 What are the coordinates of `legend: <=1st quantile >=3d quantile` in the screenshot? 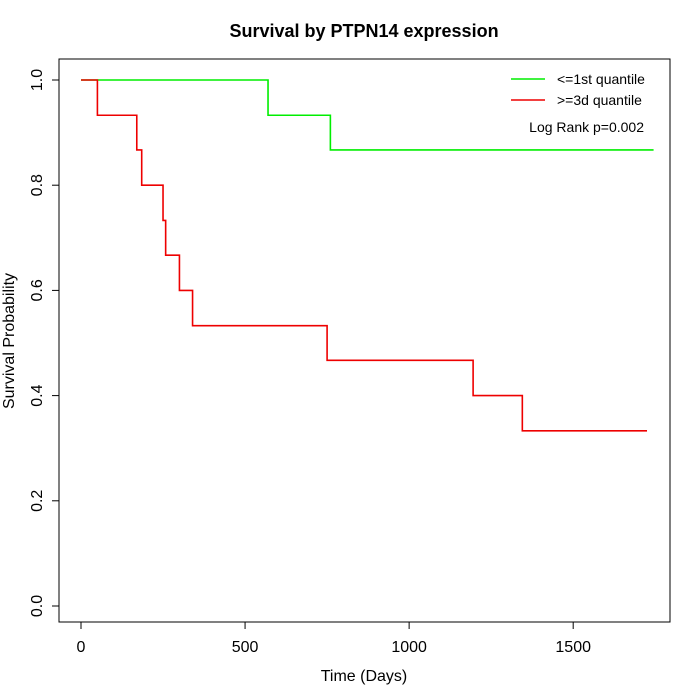 It's located at (578, 89).